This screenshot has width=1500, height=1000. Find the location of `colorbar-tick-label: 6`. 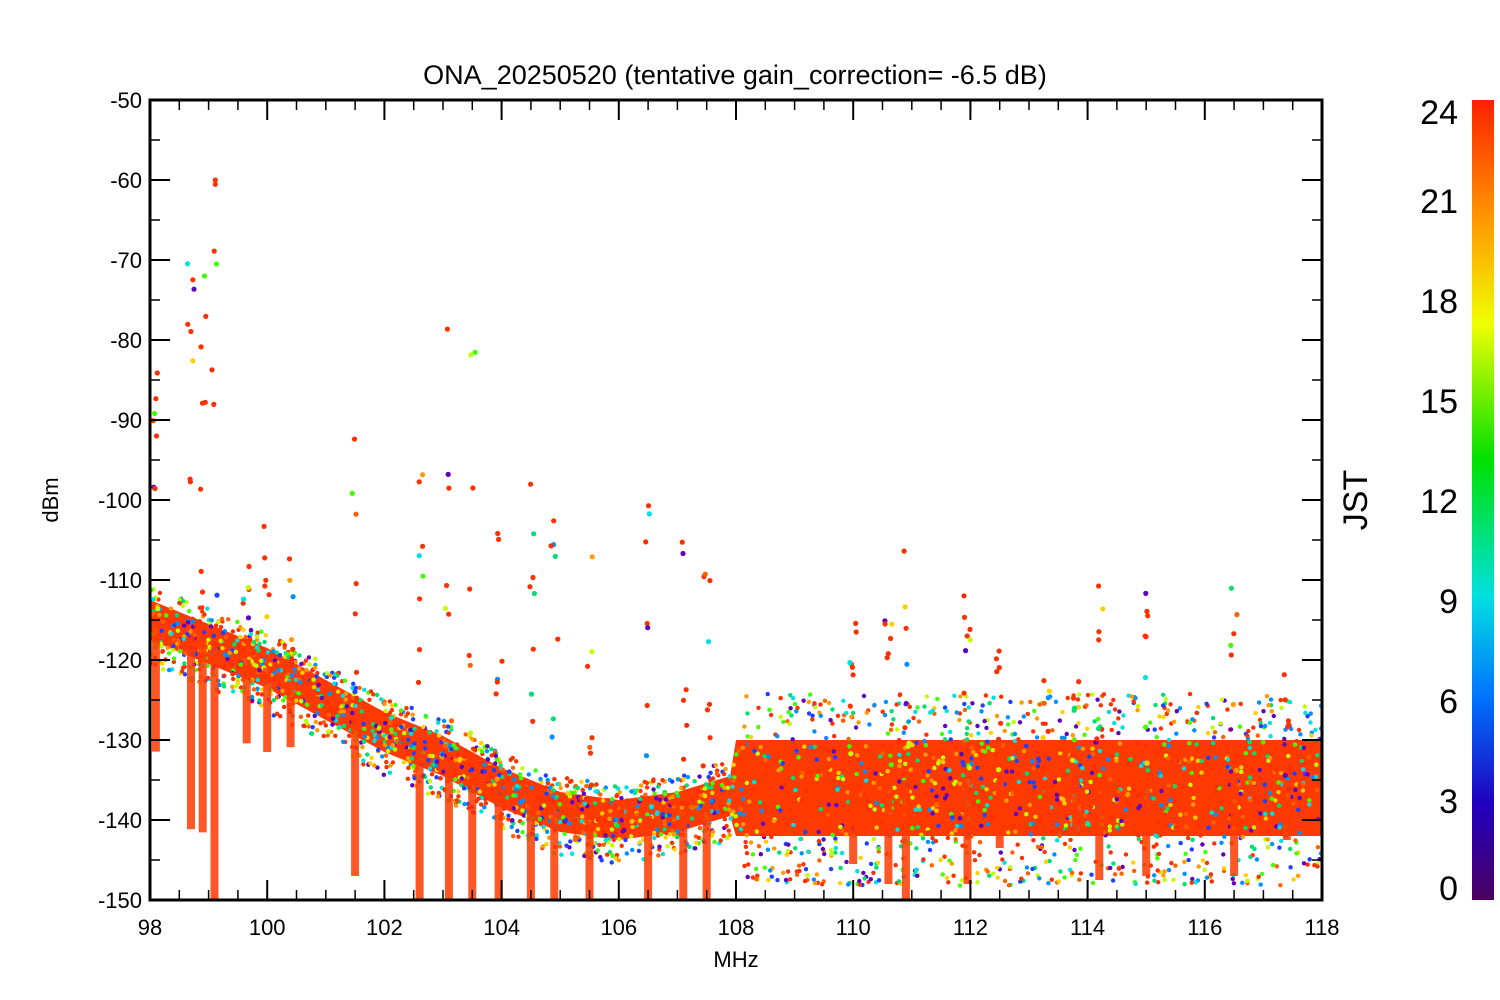

colorbar-tick-label: 6 is located at coordinates (1448, 702).